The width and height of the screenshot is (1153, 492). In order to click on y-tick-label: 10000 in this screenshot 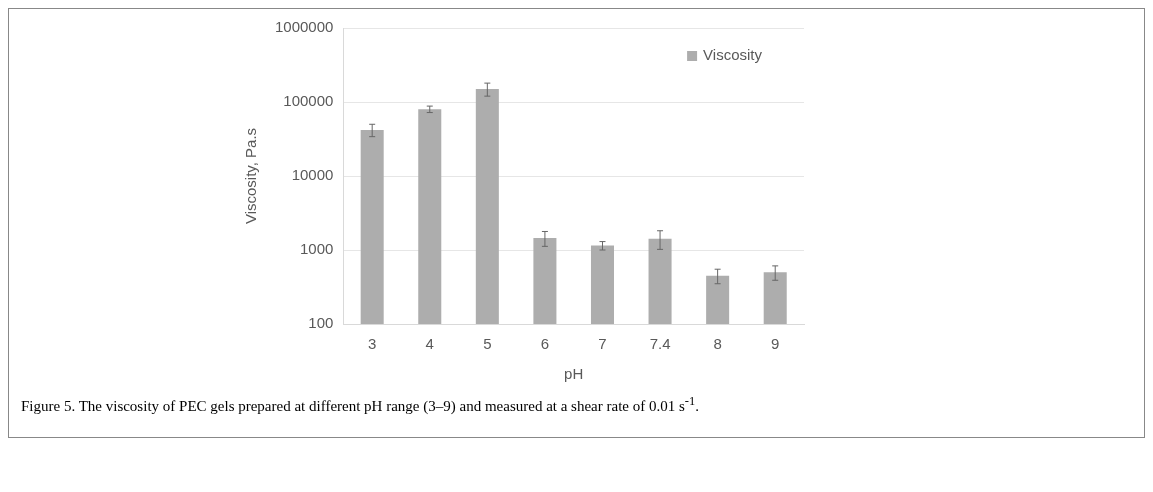, I will do `click(312, 175)`.